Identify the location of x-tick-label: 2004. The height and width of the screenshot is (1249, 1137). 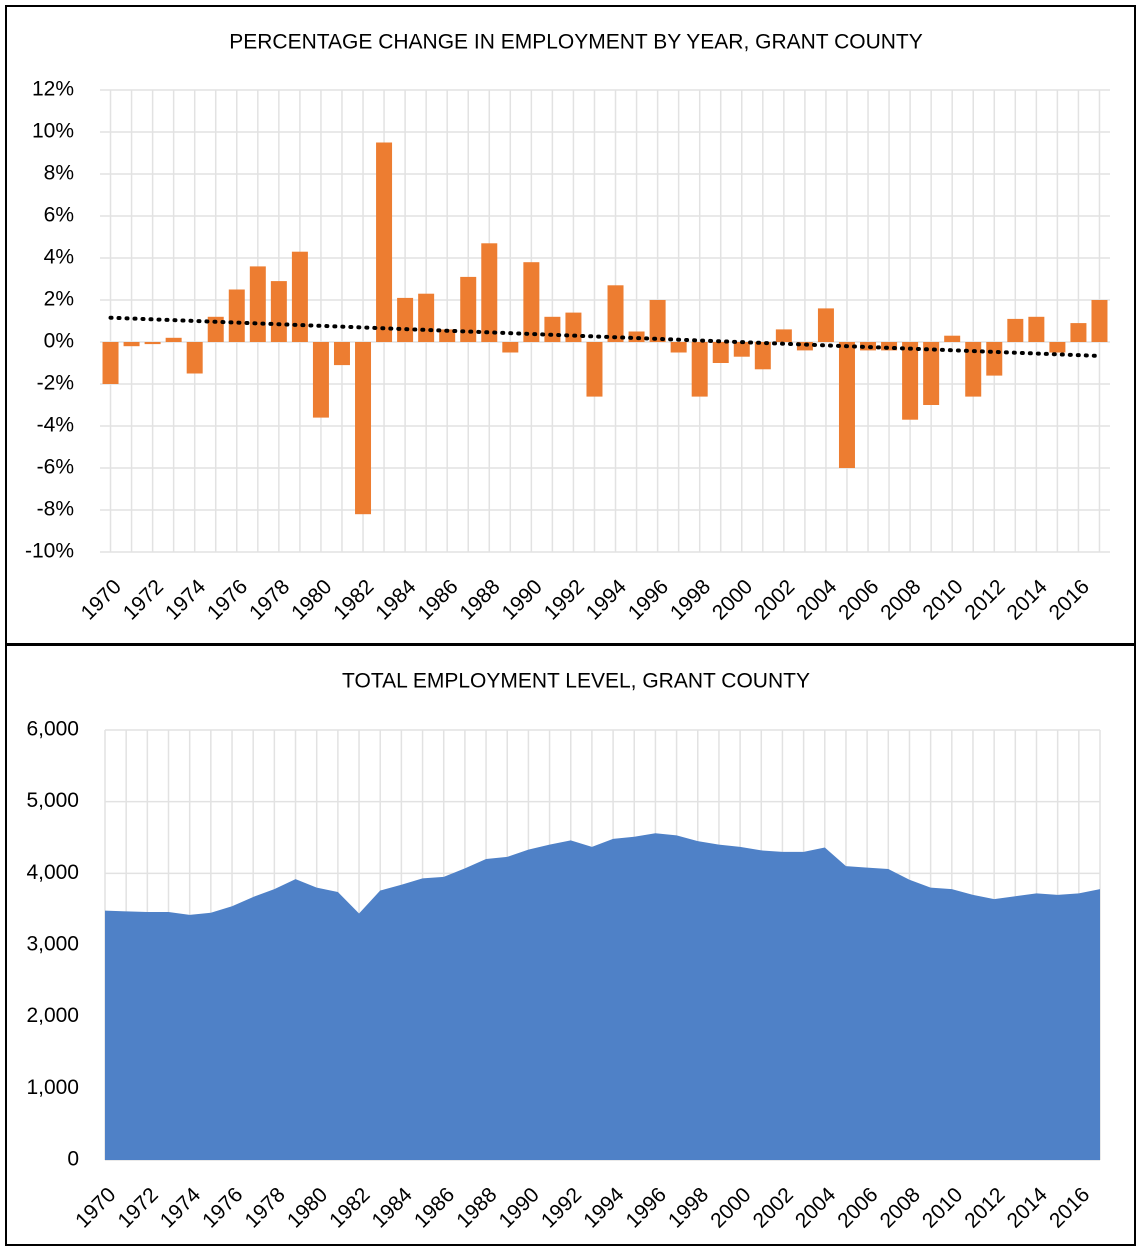
(817, 600).